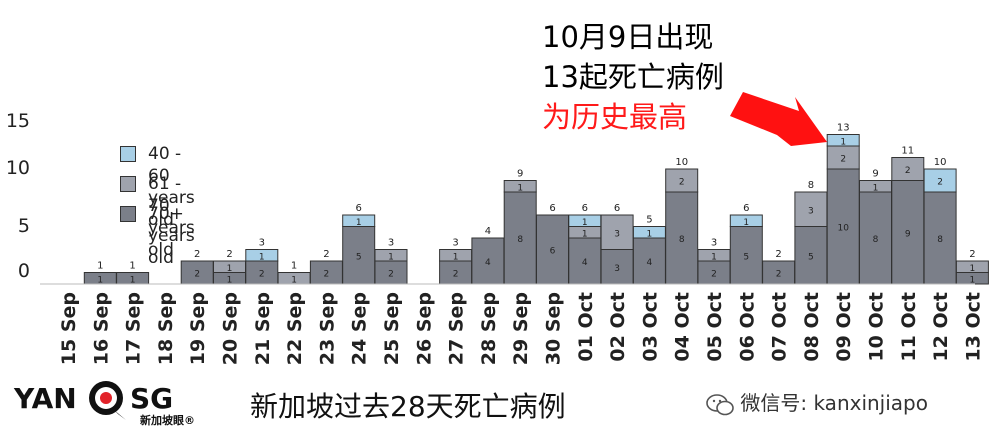  I want to click on x-tick-label: 23 Sep, so click(327, 328).